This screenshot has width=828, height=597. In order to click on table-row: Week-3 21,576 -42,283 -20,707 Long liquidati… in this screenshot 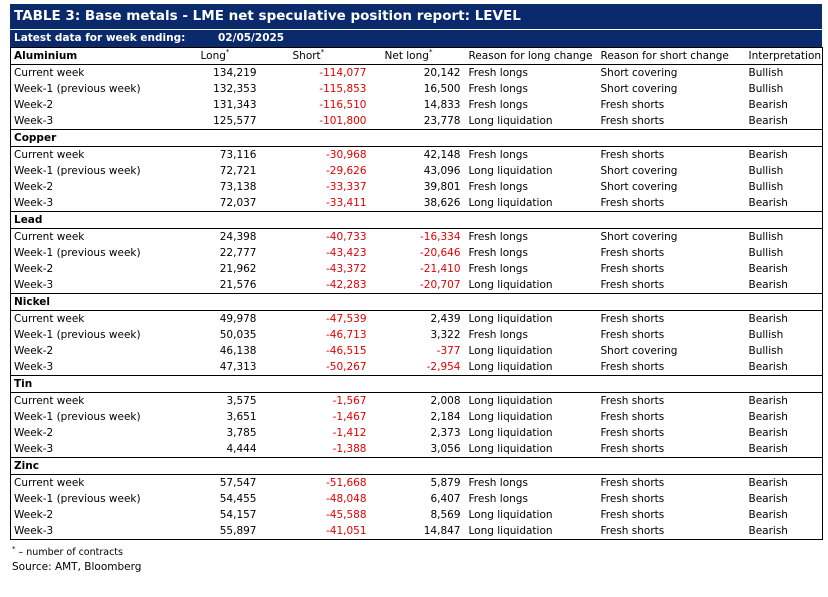, I will do `click(416, 285)`.